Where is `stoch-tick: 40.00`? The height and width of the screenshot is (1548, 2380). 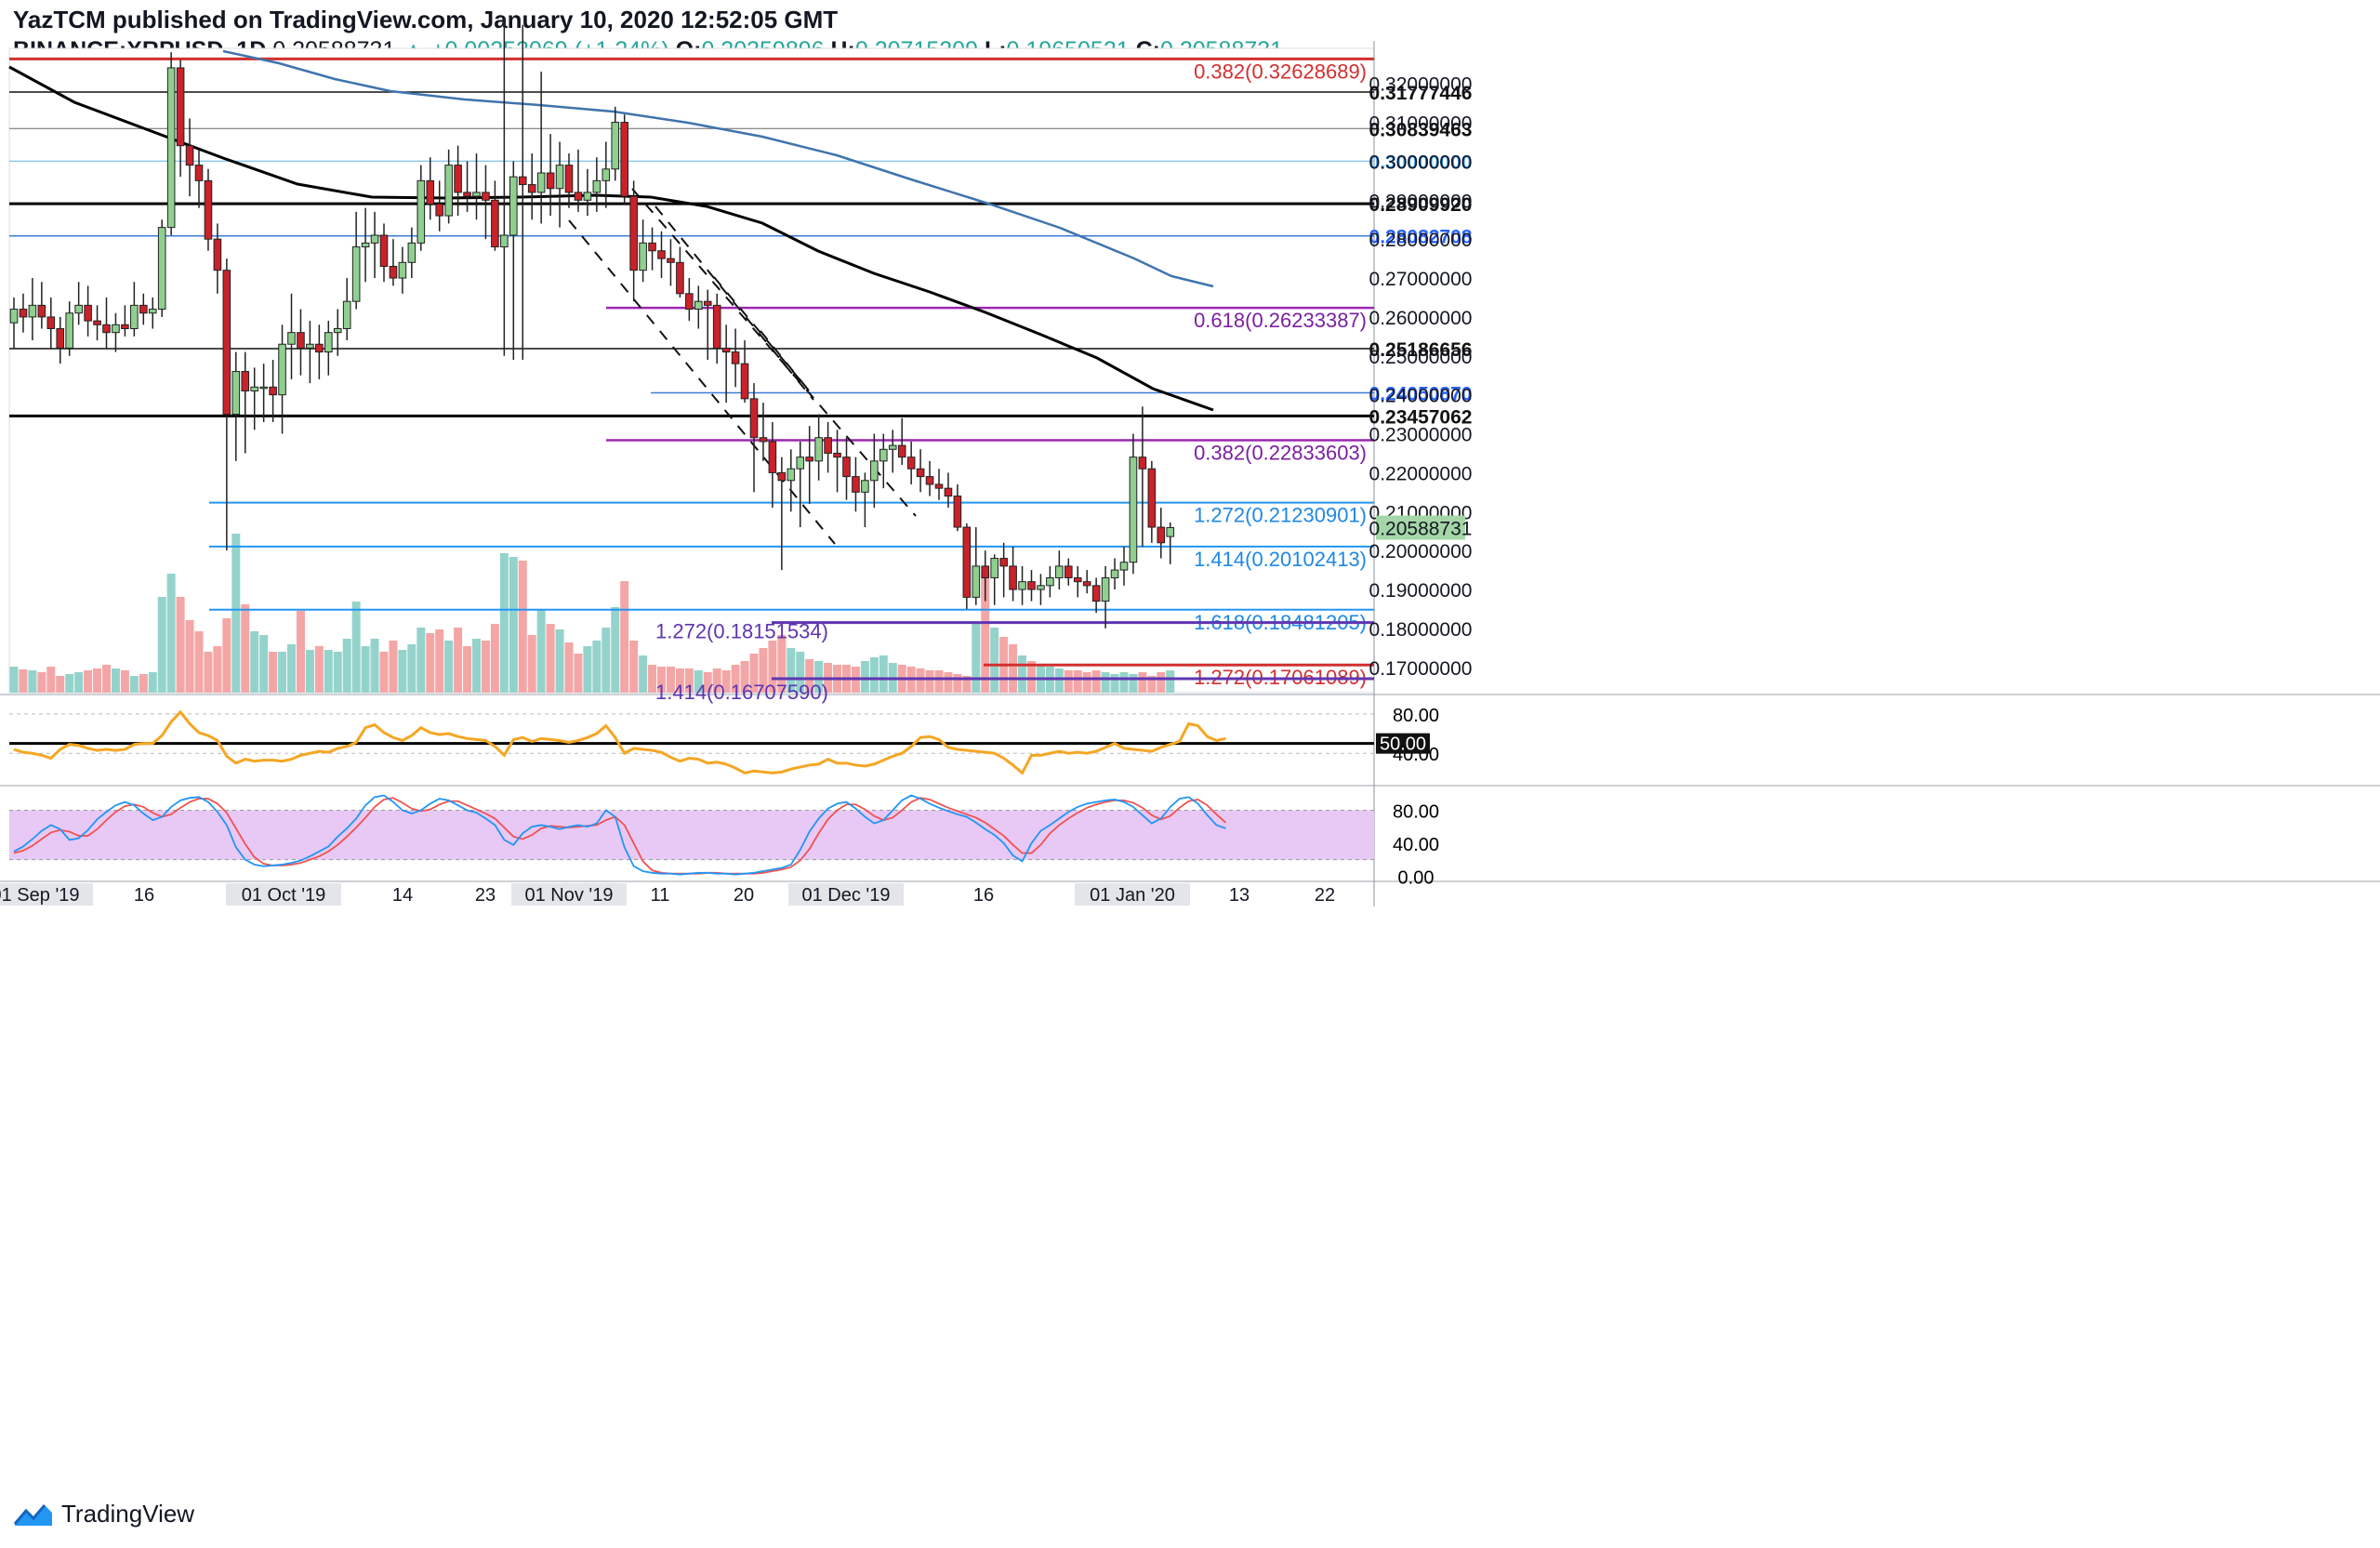 stoch-tick: 40.00 is located at coordinates (1416, 845).